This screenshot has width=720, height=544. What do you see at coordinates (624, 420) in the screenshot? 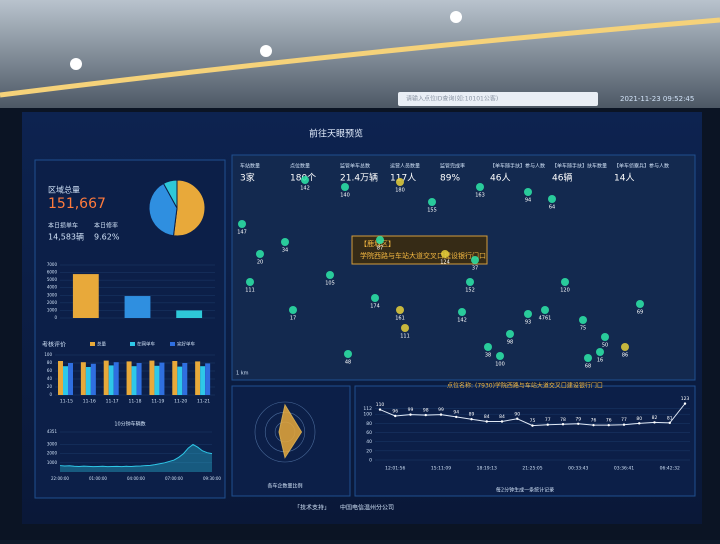
I see `data-label: 77` at bounding box center [624, 420].